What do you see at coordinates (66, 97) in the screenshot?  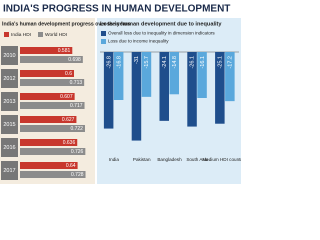 I see `value-label: 0.607` at bounding box center [66, 97].